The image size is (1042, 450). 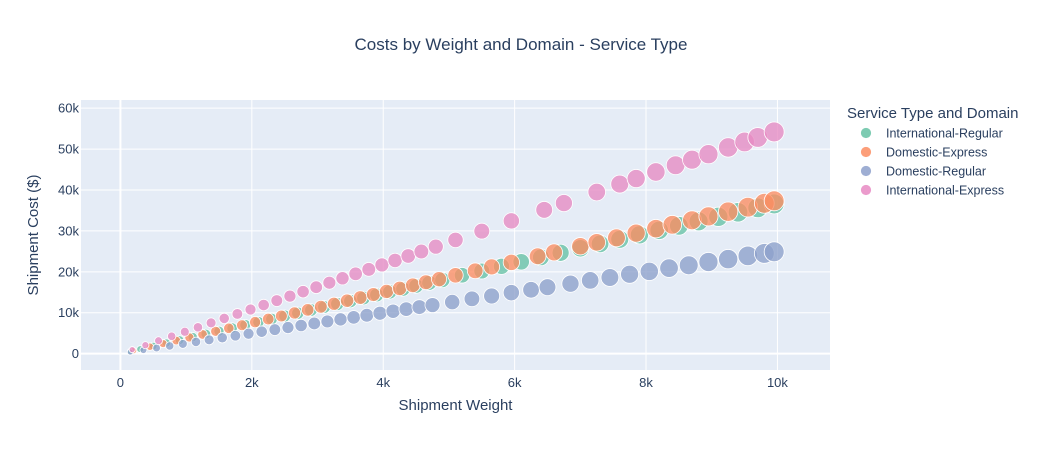 I want to click on legend-item: International-Regular, so click(x=931, y=134).